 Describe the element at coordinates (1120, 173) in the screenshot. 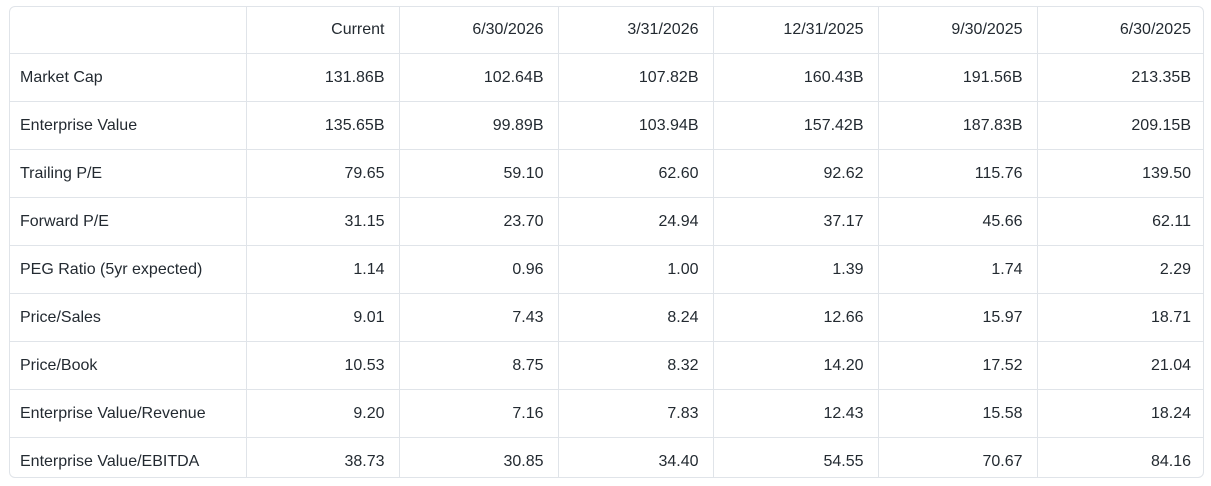

I see `value-cell: 139.50` at that location.